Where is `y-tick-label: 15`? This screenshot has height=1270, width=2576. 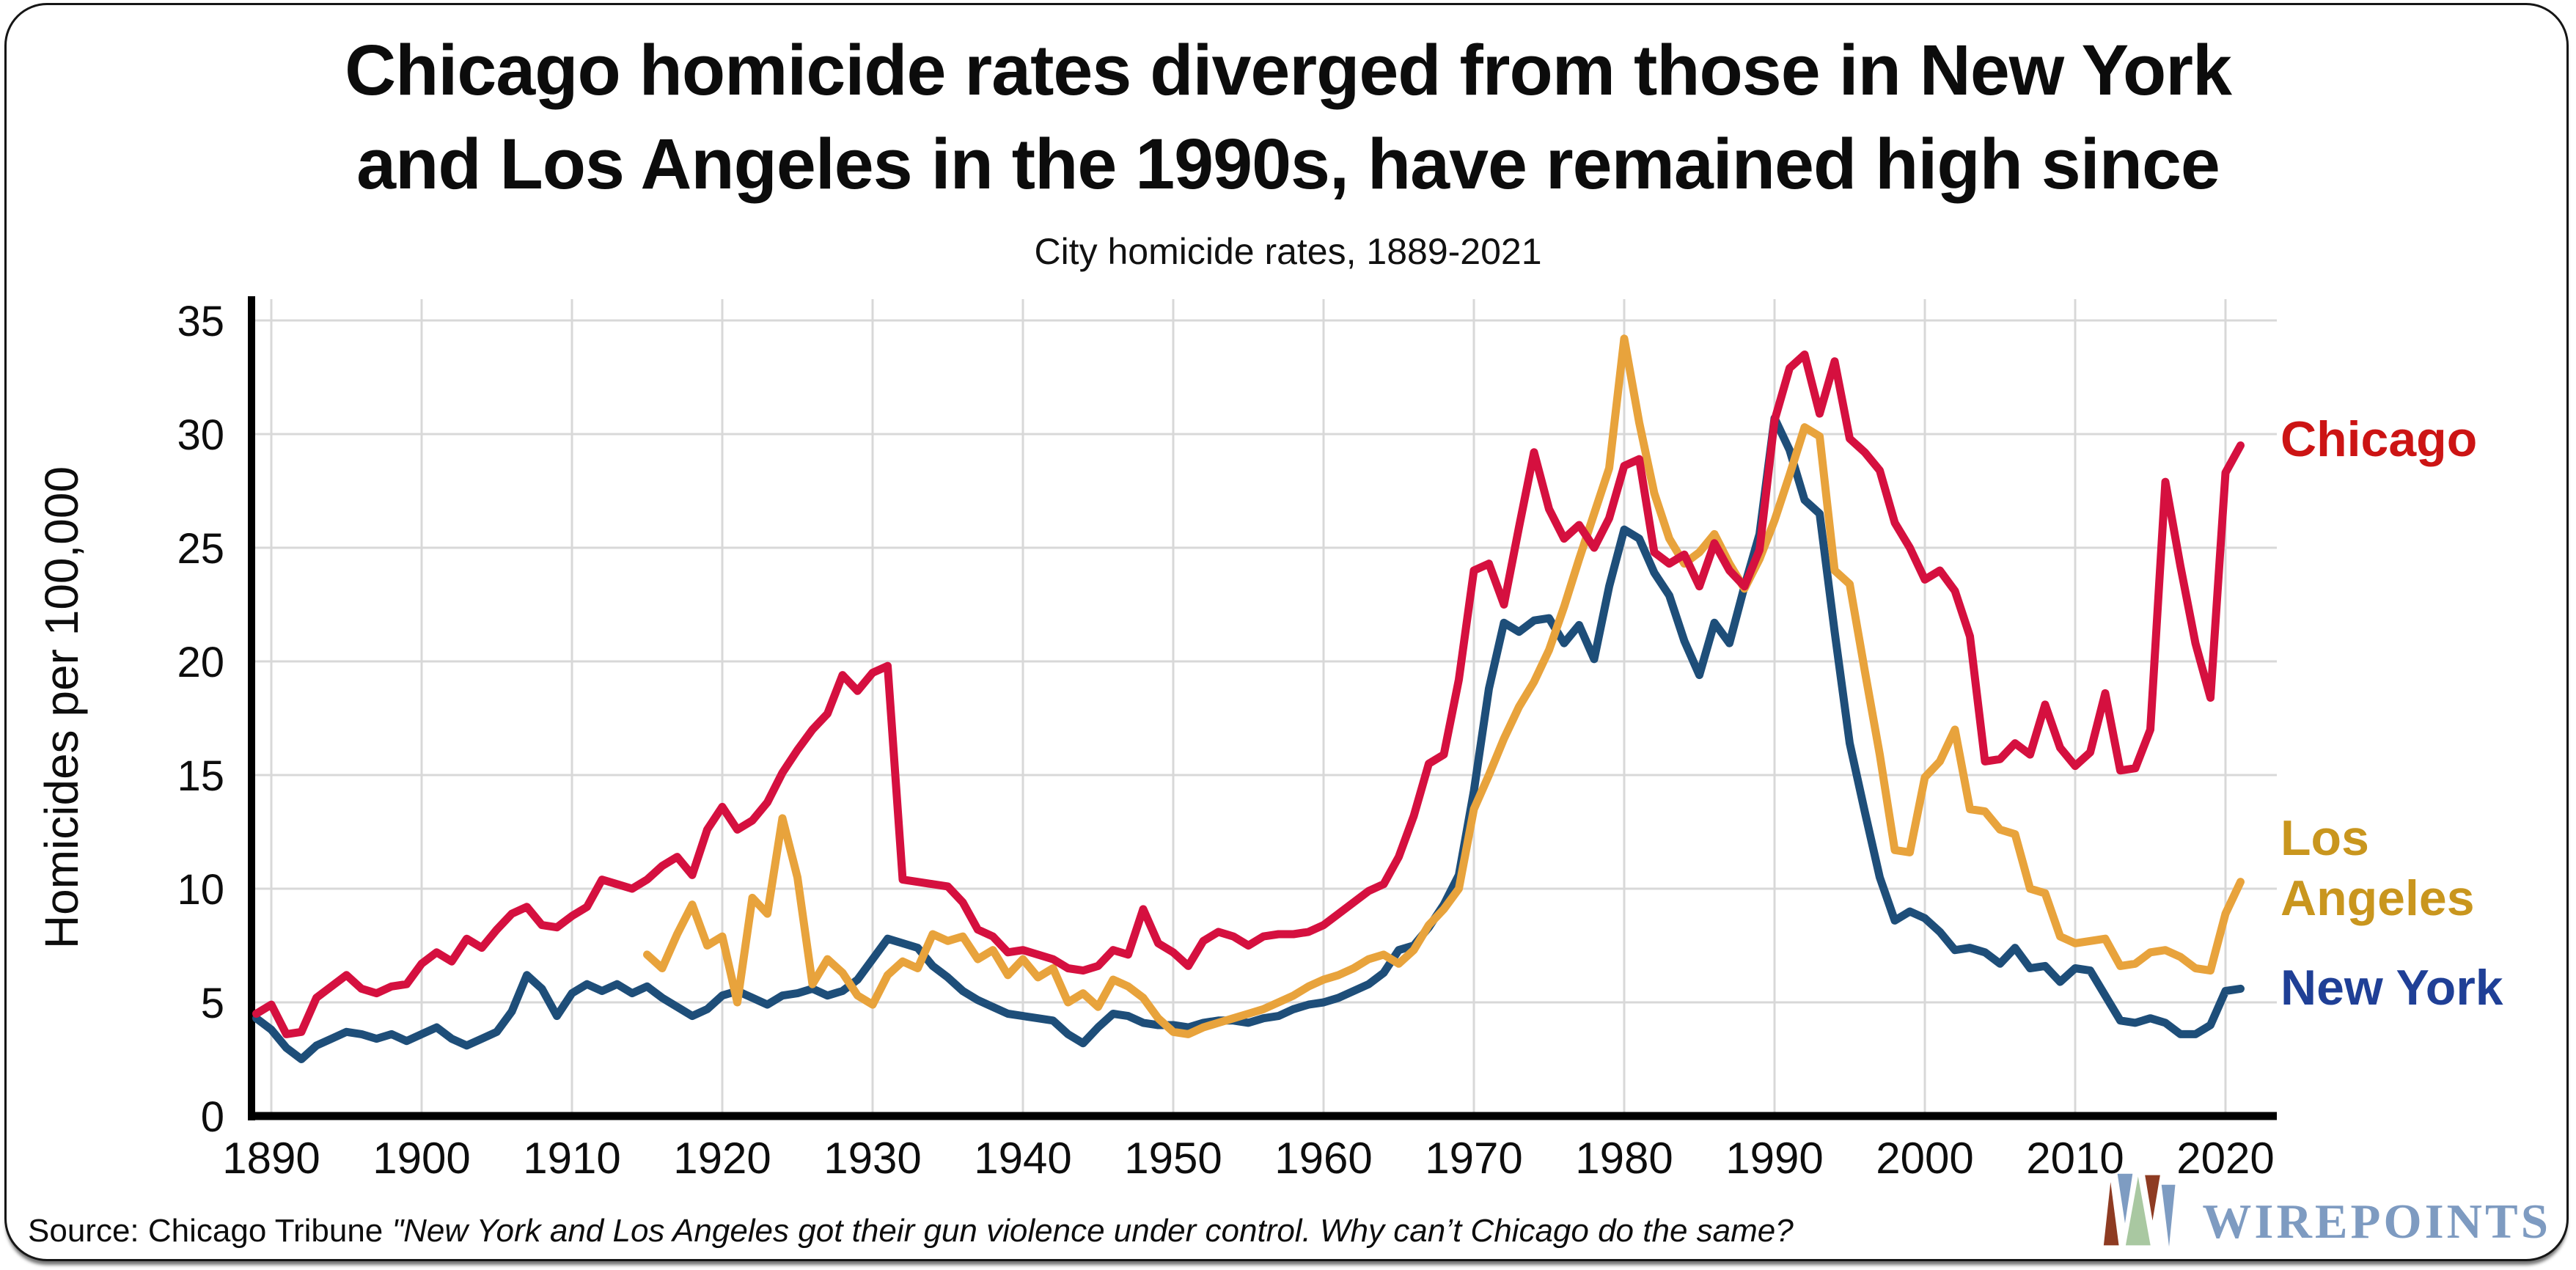 y-tick-label: 15 is located at coordinates (201, 776).